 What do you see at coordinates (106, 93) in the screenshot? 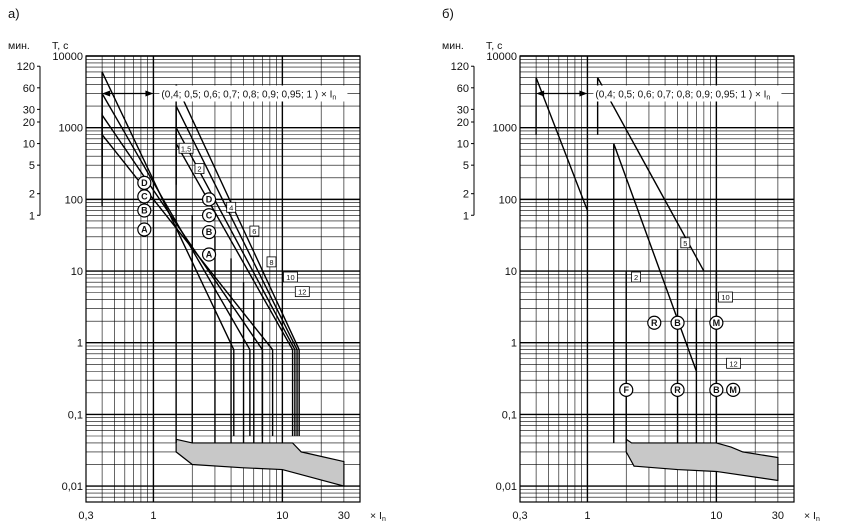
I see `range-arrowhead-left` at bounding box center [106, 93].